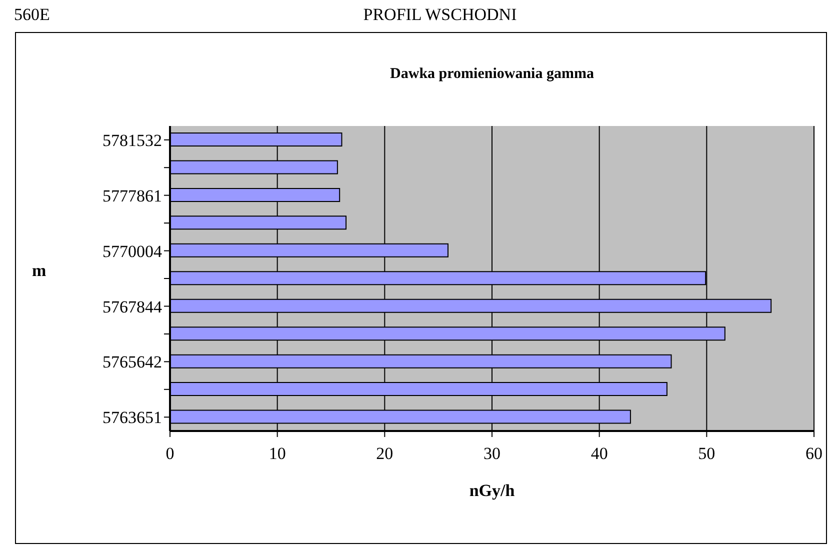 The height and width of the screenshot is (553, 832). I want to click on x-tick-label: 0, so click(170, 454).